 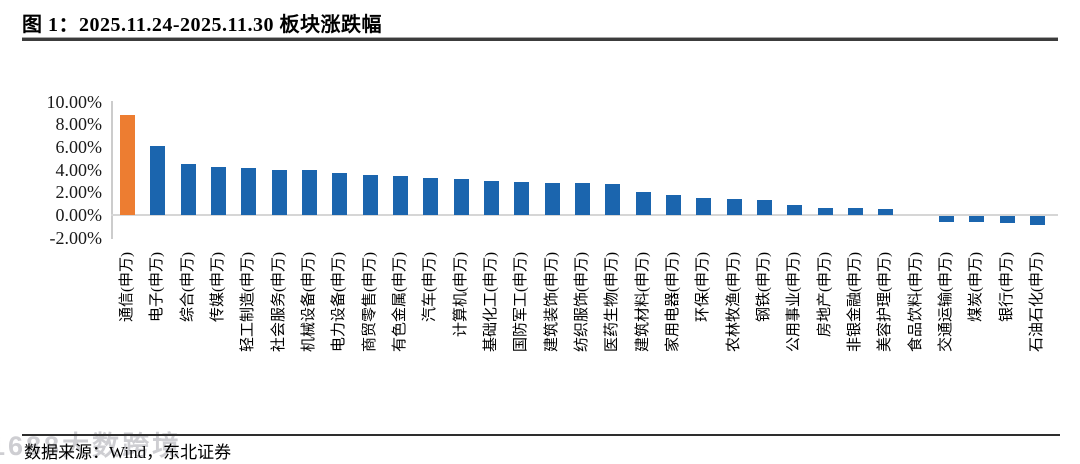 What do you see at coordinates (399, 302) in the screenshot?
I see `x-axis-label: 有色金属(申万)` at bounding box center [399, 302].